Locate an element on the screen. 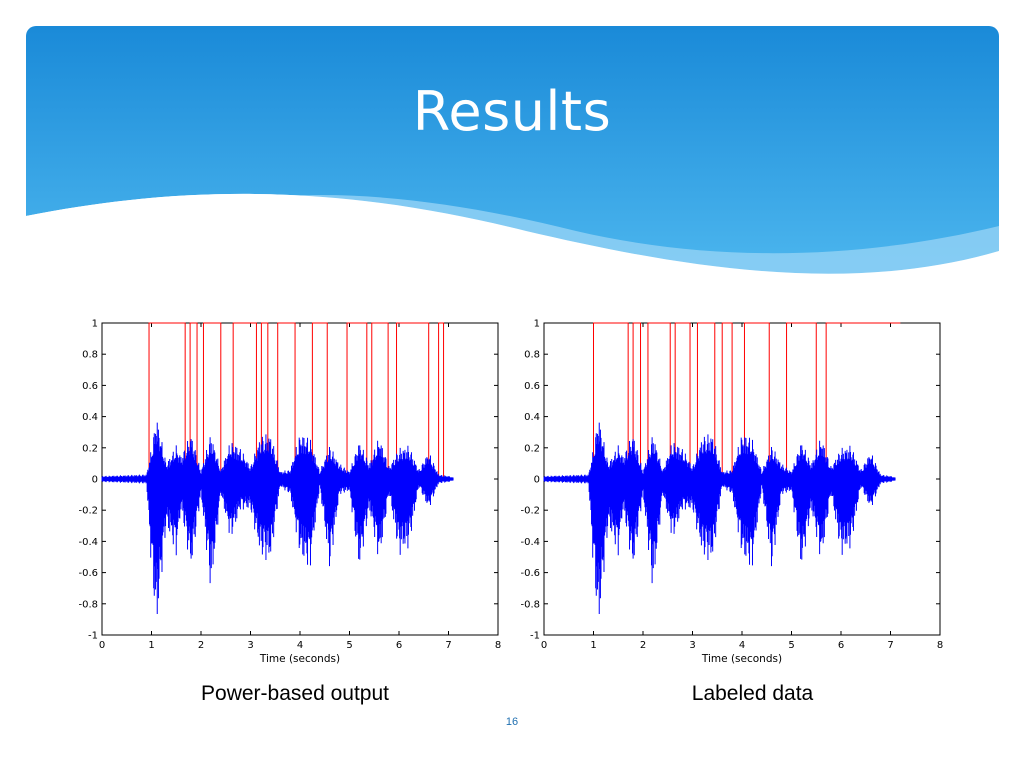 The width and height of the screenshot is (1024, 768). caption-power-based-output: Power-based output is located at coordinates (295, 693).